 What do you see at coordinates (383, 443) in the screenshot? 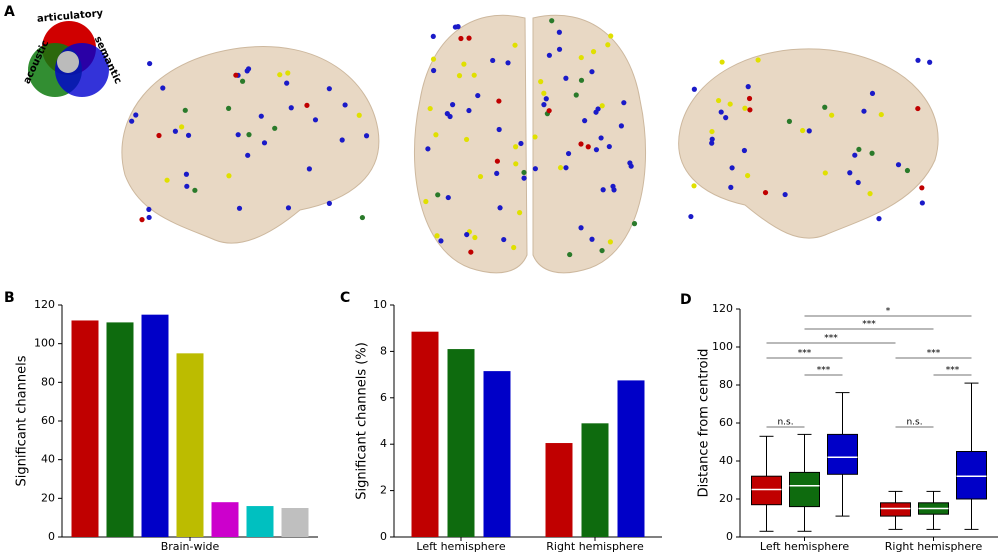
I see `y-tick-label: 4` at bounding box center [383, 443].